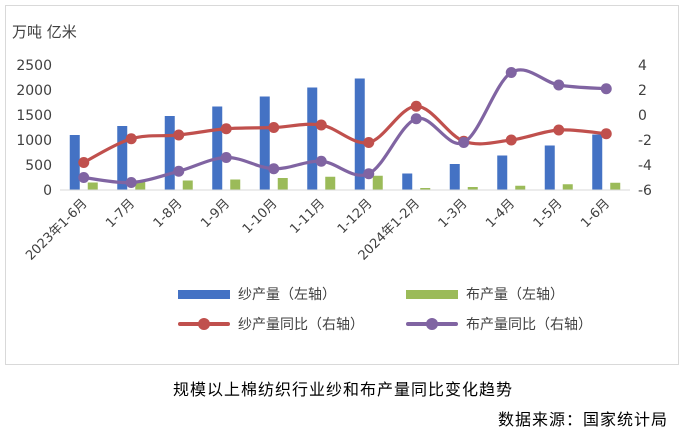 The width and height of the screenshot is (686, 441). Describe the element at coordinates (645, 191) in the screenshot. I see `right-axis-tick-label: -6` at that location.